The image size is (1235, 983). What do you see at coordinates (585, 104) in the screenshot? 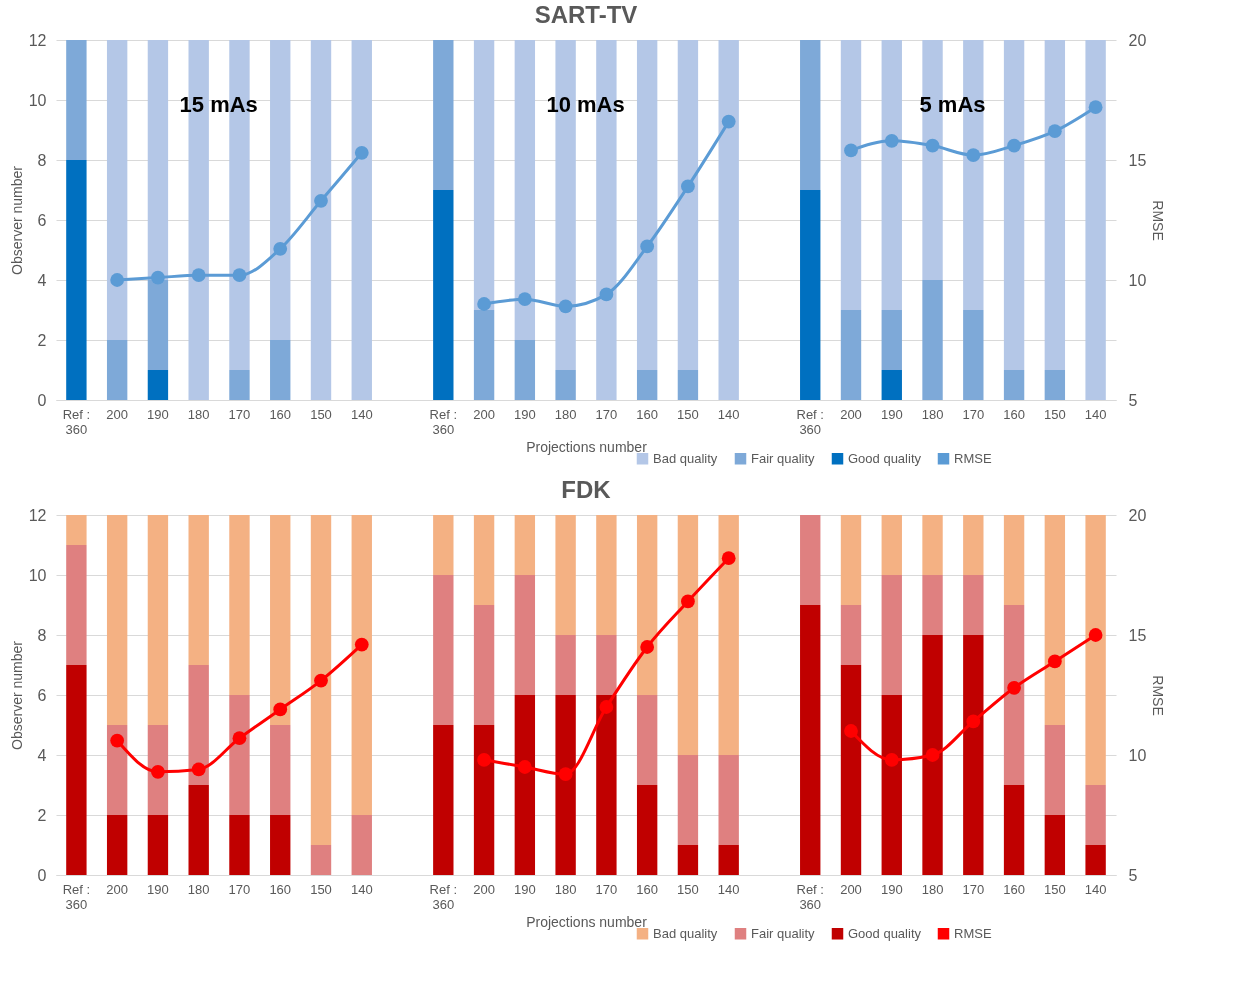
I see `annotation: 10 mAs` at bounding box center [585, 104].